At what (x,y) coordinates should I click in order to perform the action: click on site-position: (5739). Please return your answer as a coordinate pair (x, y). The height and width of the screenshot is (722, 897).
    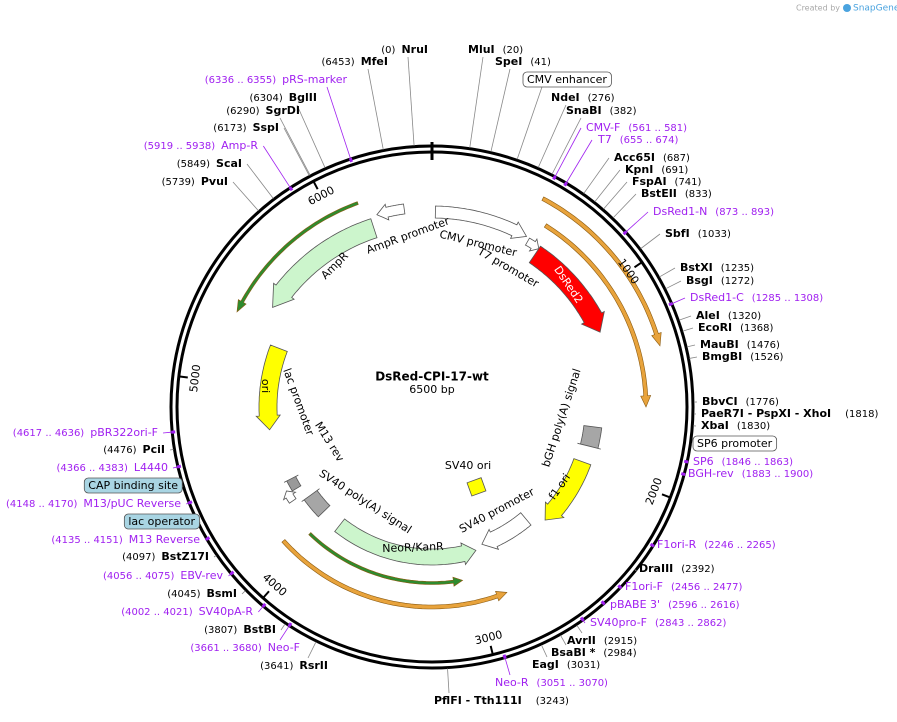
    Looking at the image, I should click on (178, 182).